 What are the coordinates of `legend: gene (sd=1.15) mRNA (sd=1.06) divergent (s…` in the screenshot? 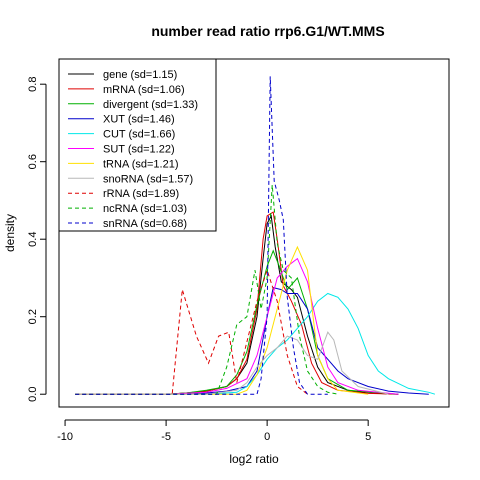 It's located at (137, 145).